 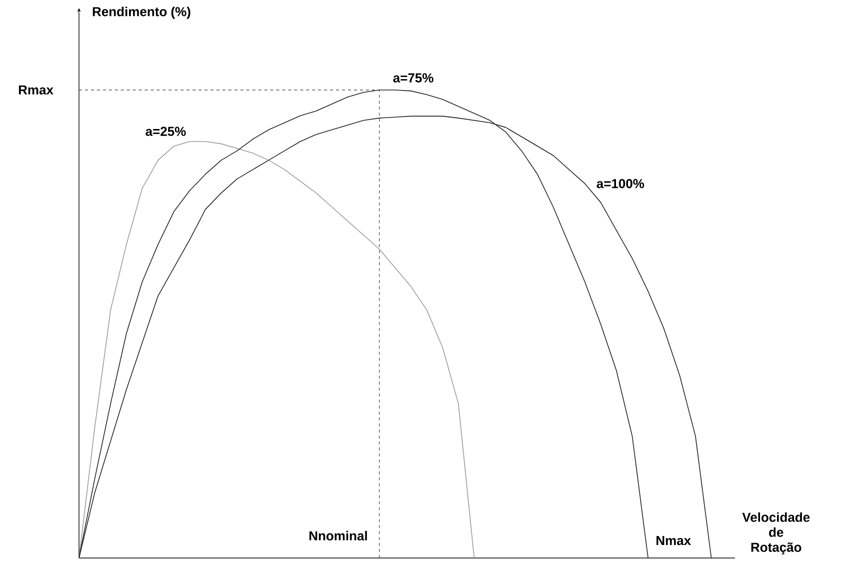 I want to click on annotation: Nnominal, so click(x=338, y=535).